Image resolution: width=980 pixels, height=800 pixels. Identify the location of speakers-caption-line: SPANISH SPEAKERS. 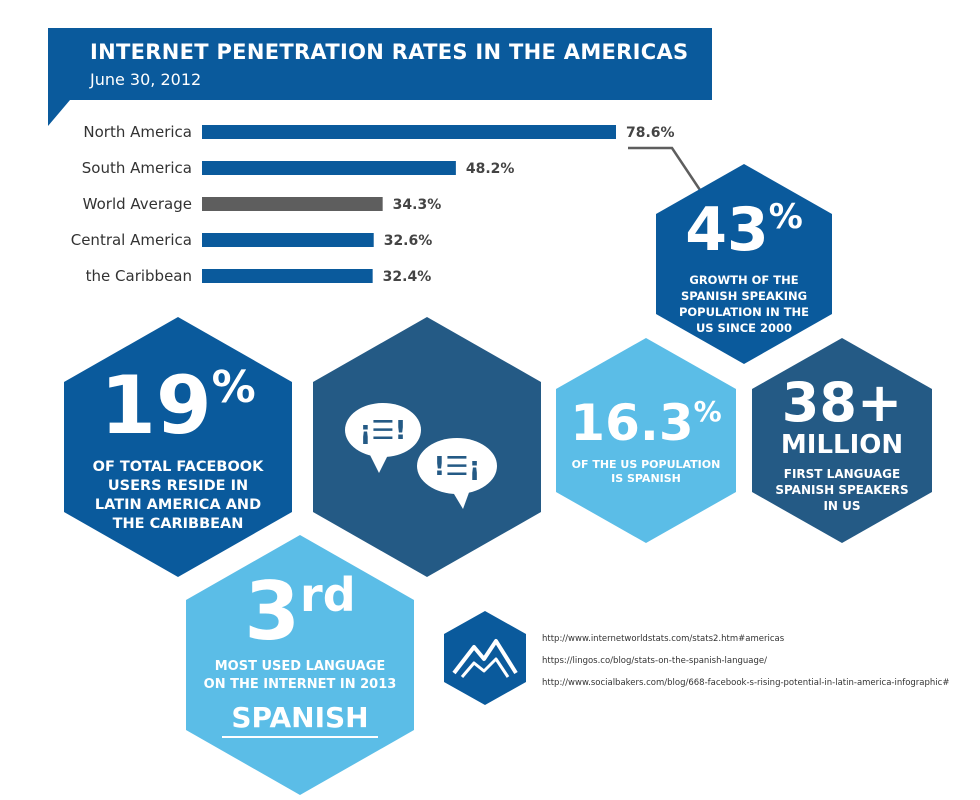
(842, 490).